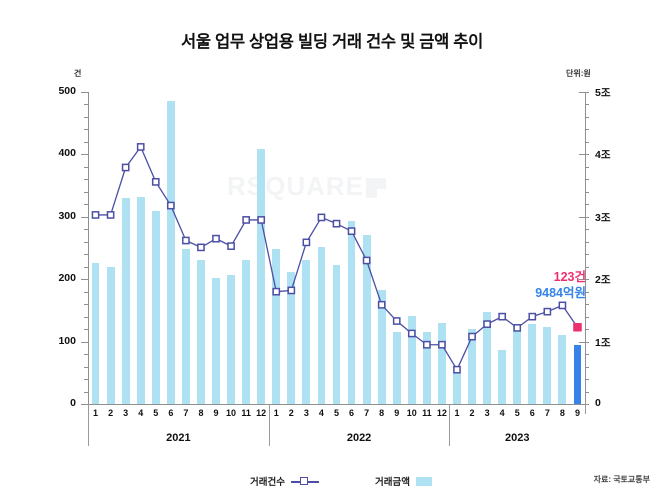 Image resolution: width=664 pixels, height=497 pixels. What do you see at coordinates (111, 413) in the screenshot?
I see `month-label-2021-2: 2` at bounding box center [111, 413].